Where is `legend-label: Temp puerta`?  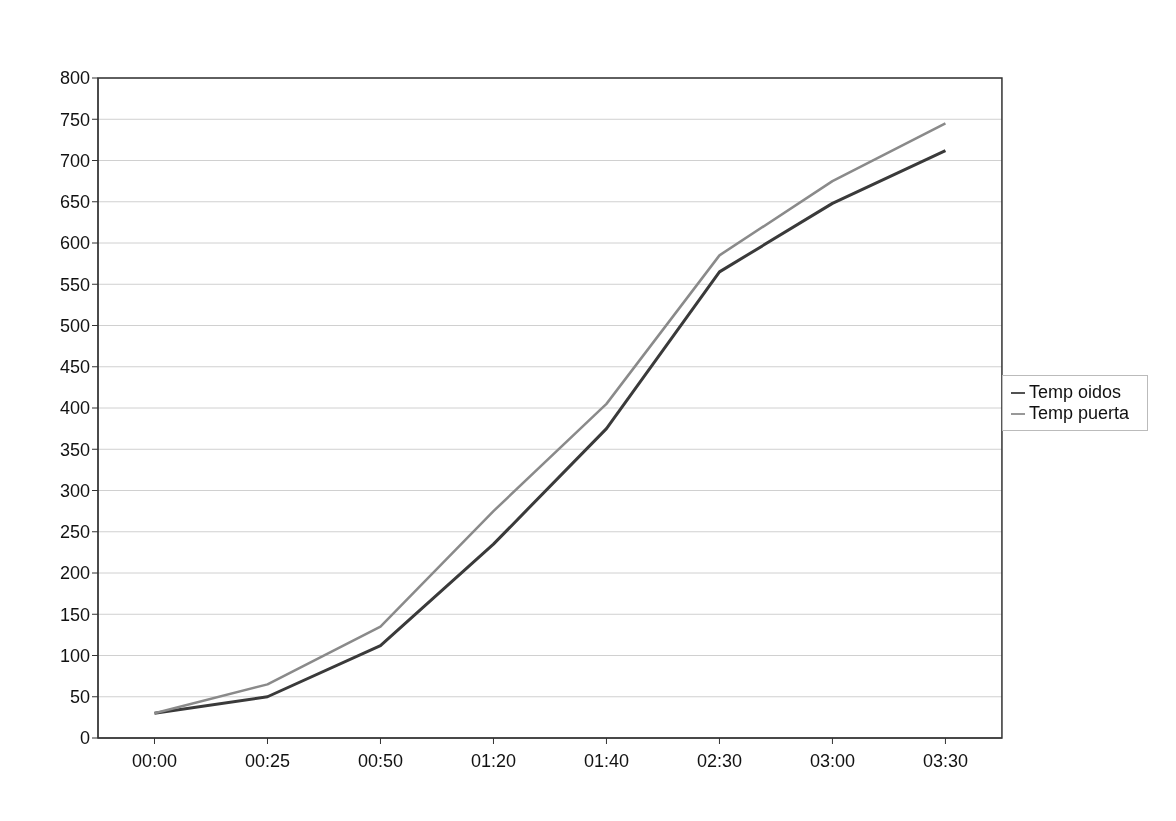
legend-label: Temp puerta is located at coordinates (1078, 413).